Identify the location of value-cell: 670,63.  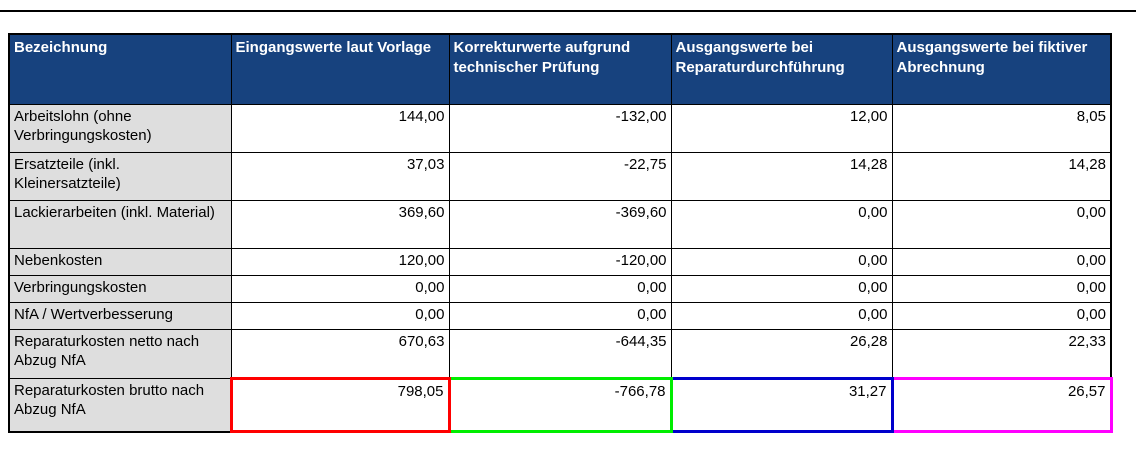
(340, 354).